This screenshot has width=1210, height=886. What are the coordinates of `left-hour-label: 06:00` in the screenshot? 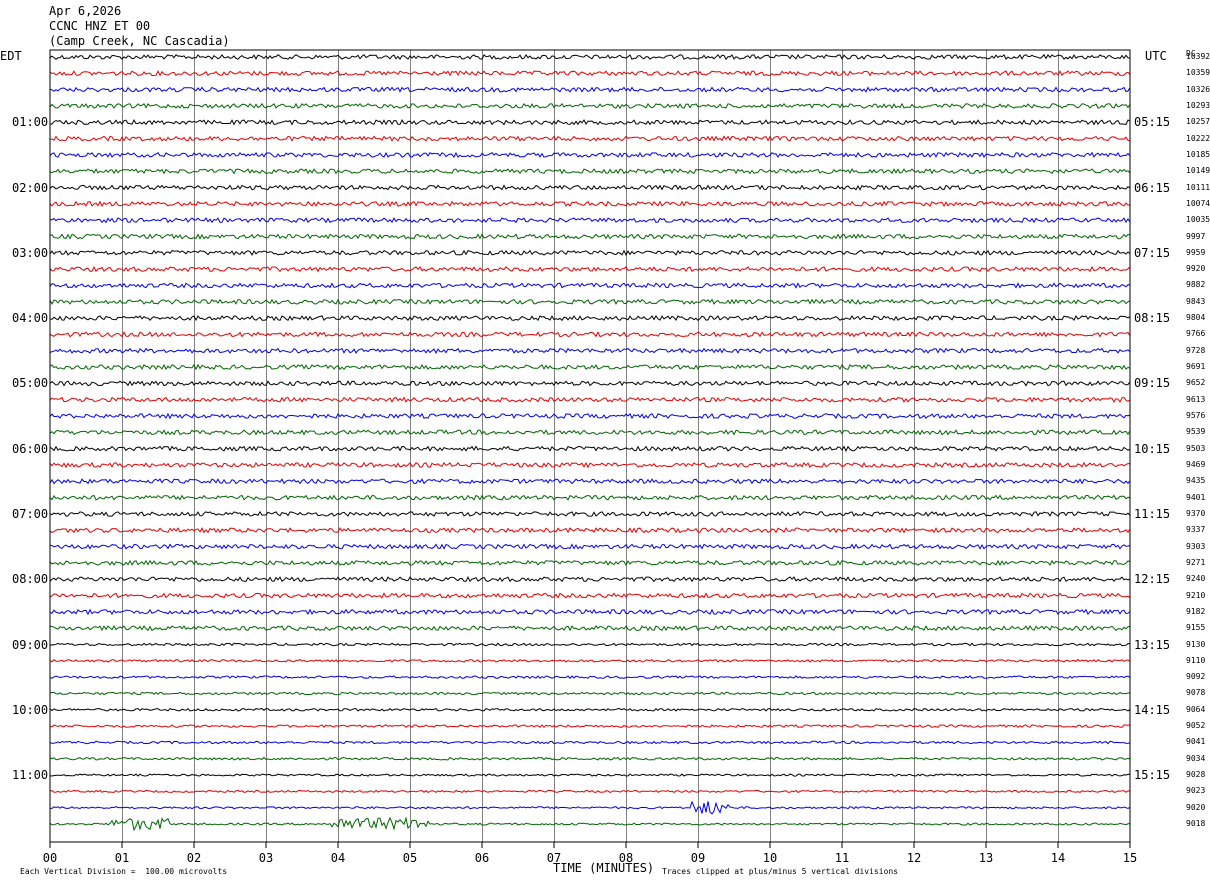 It's located at (30, 448).